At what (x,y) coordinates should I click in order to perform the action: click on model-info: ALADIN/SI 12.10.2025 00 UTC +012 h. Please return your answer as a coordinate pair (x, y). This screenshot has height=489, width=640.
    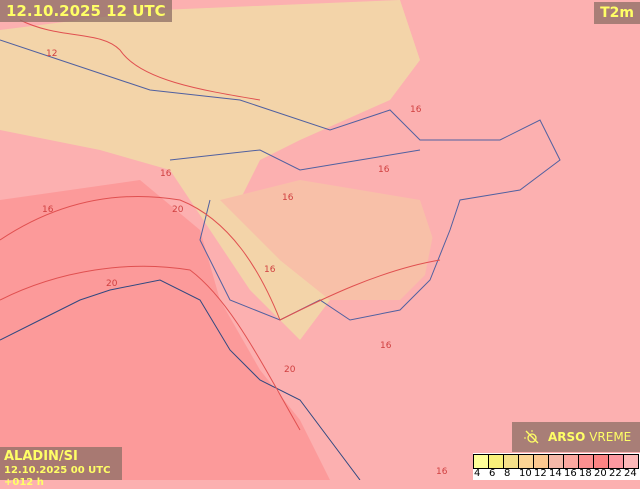
    Looking at the image, I should click on (61, 467).